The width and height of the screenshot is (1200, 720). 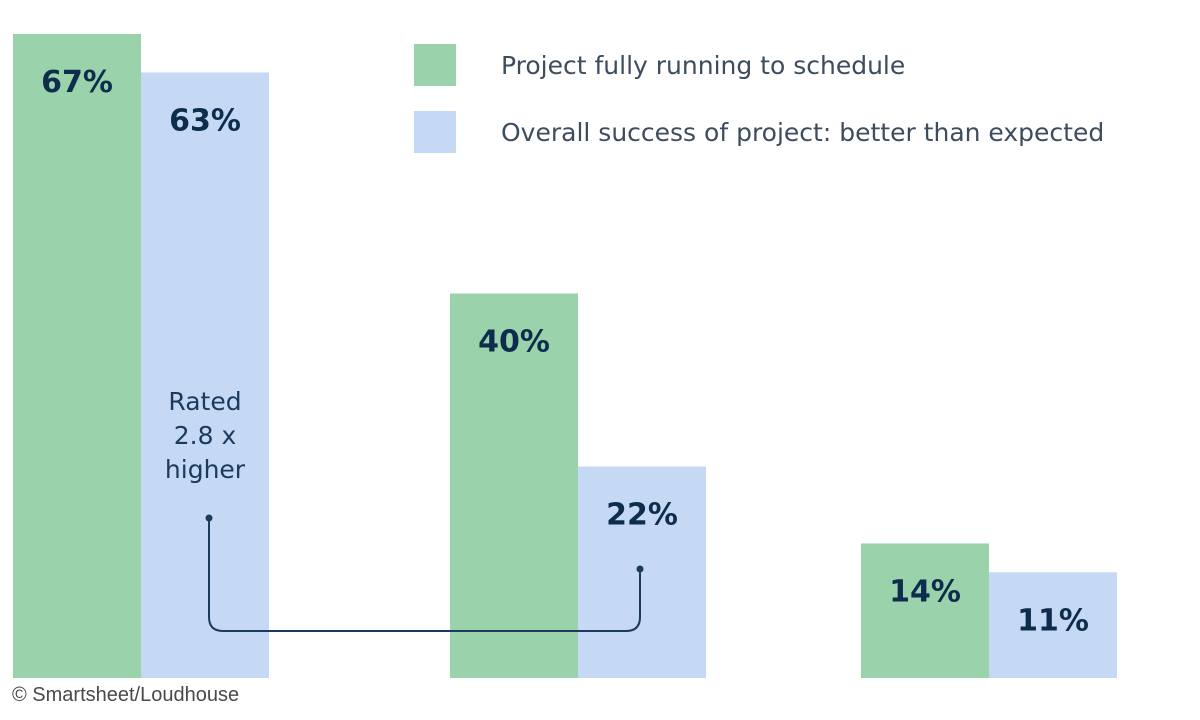 What do you see at coordinates (77, 356) in the screenshot?
I see `bar-s1-g1` at bounding box center [77, 356].